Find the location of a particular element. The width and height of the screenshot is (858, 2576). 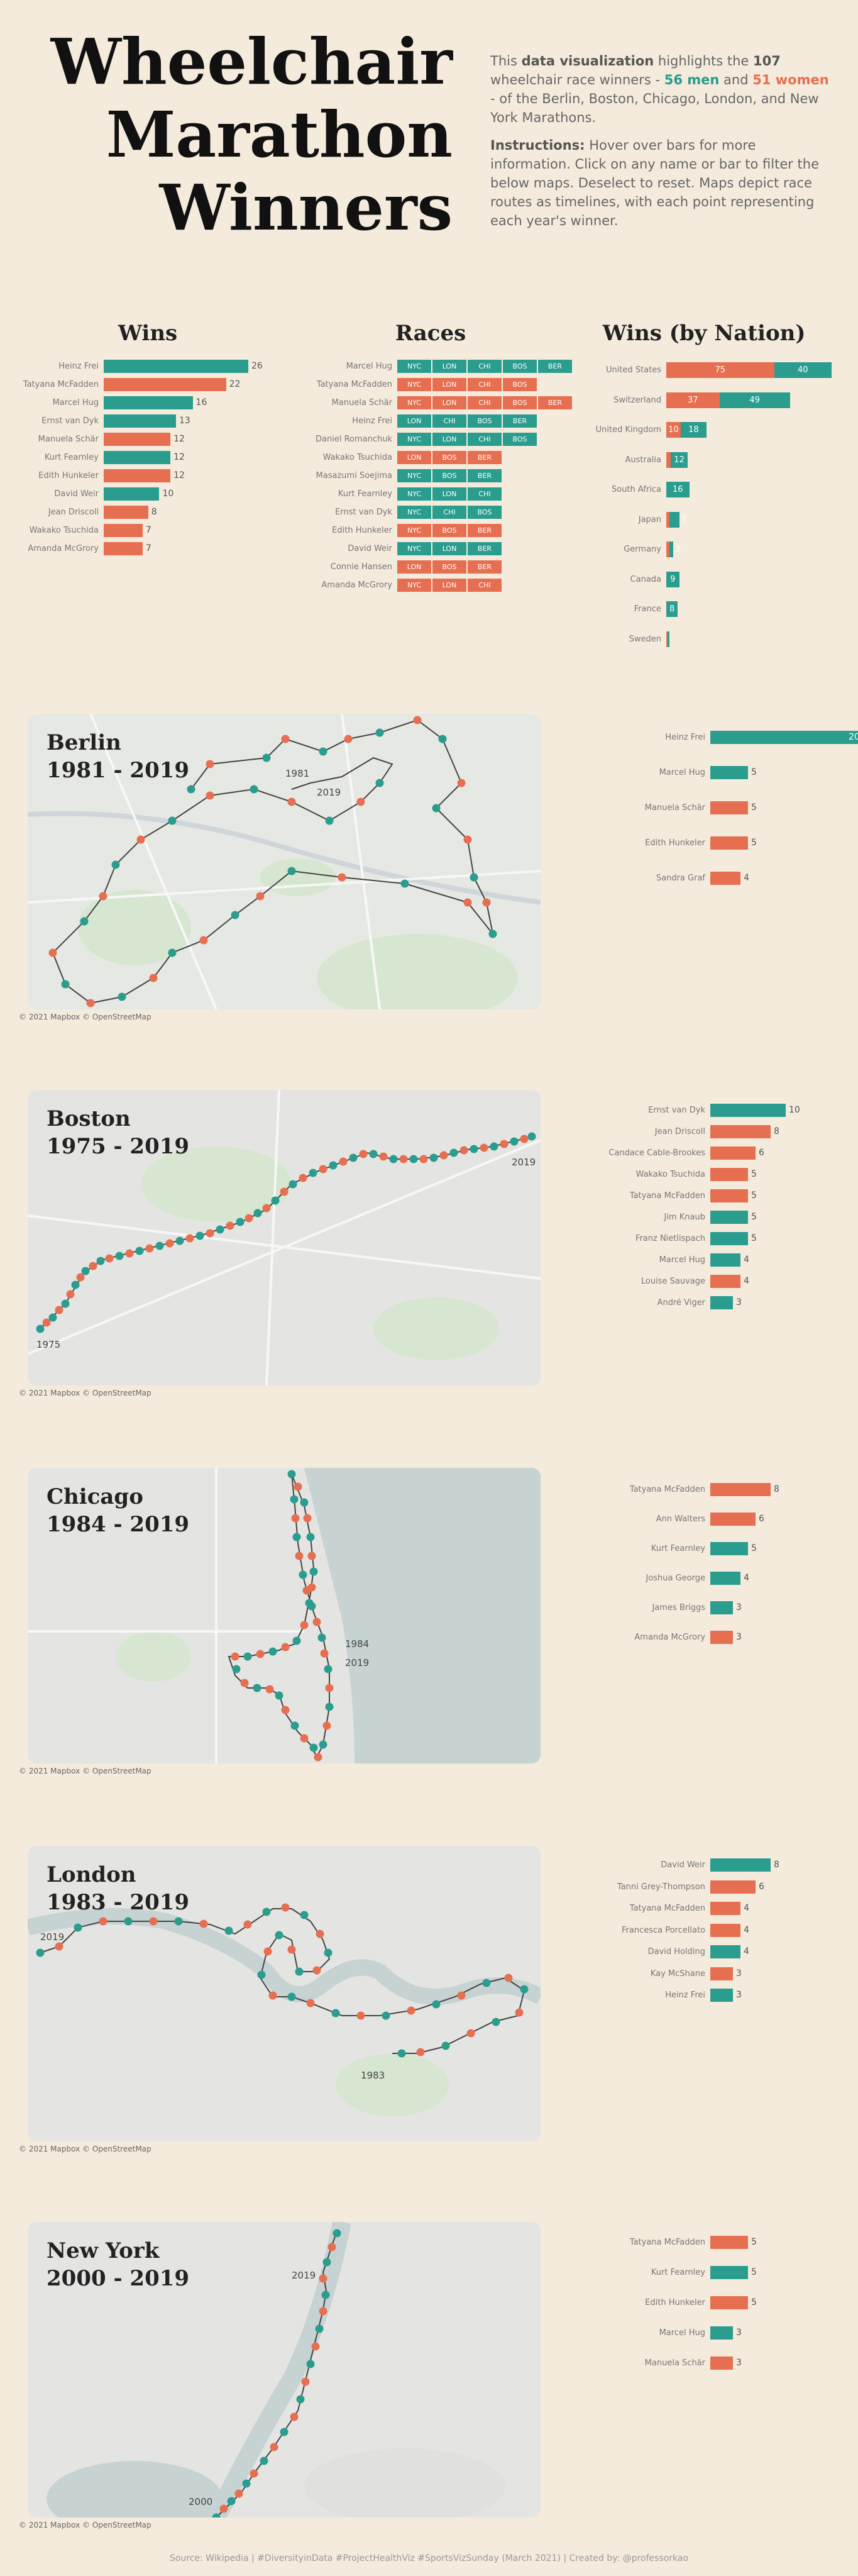

nation-men-bar: 49 is located at coordinates (754, 400).